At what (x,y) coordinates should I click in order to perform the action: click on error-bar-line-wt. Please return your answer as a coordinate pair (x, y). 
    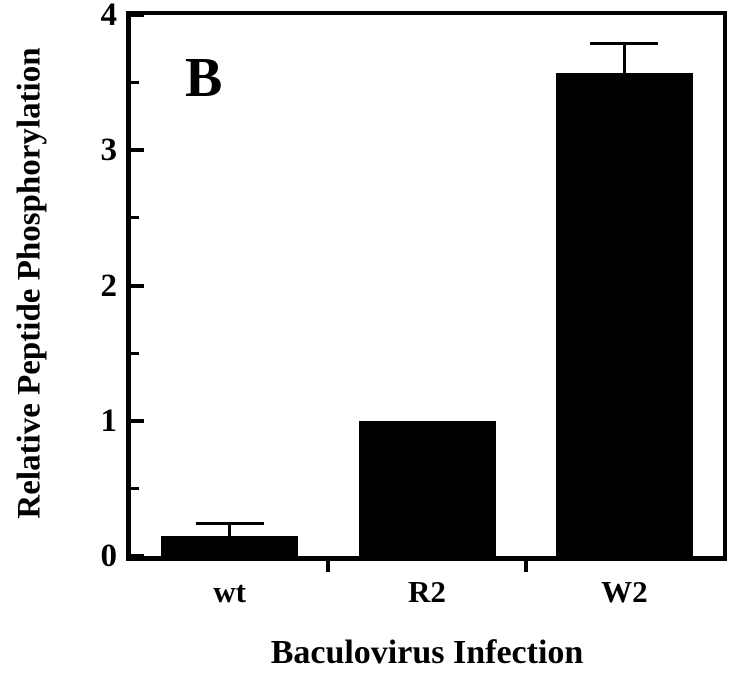
    Looking at the image, I should click on (230, 529).